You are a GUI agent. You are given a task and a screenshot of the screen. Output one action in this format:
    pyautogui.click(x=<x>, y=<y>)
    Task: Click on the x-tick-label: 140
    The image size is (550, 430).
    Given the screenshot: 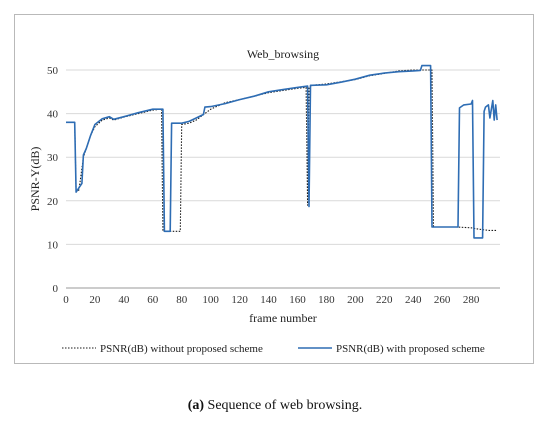 What is the action you would take?
    pyautogui.click(x=268, y=300)
    